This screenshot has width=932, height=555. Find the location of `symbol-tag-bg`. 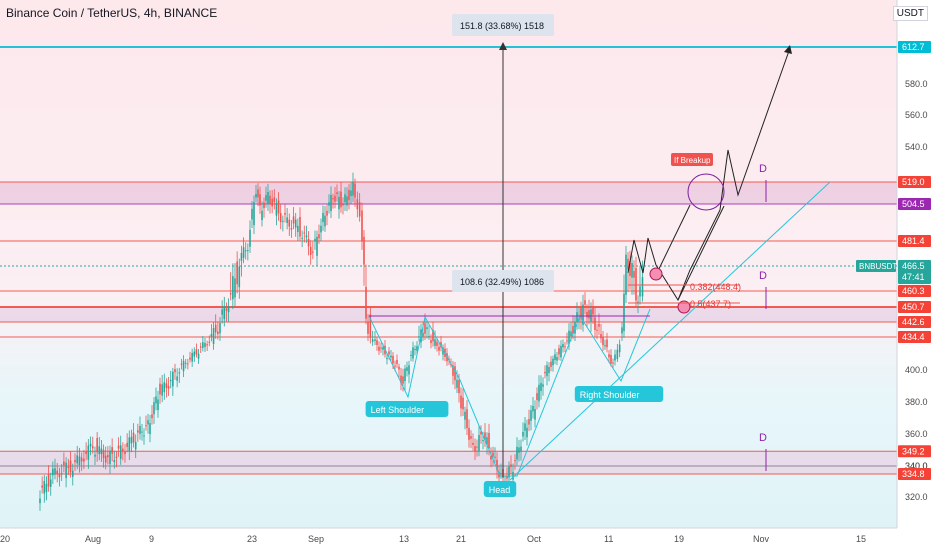

symbol-tag-bg is located at coordinates (876, 266).